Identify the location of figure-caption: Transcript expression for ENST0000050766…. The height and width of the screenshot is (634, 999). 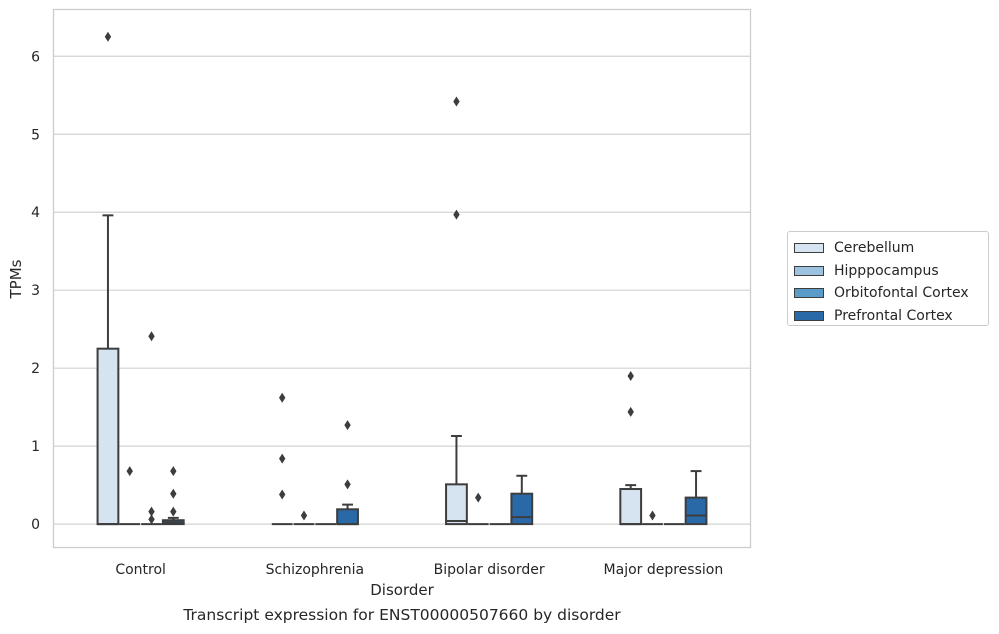
(402, 615).